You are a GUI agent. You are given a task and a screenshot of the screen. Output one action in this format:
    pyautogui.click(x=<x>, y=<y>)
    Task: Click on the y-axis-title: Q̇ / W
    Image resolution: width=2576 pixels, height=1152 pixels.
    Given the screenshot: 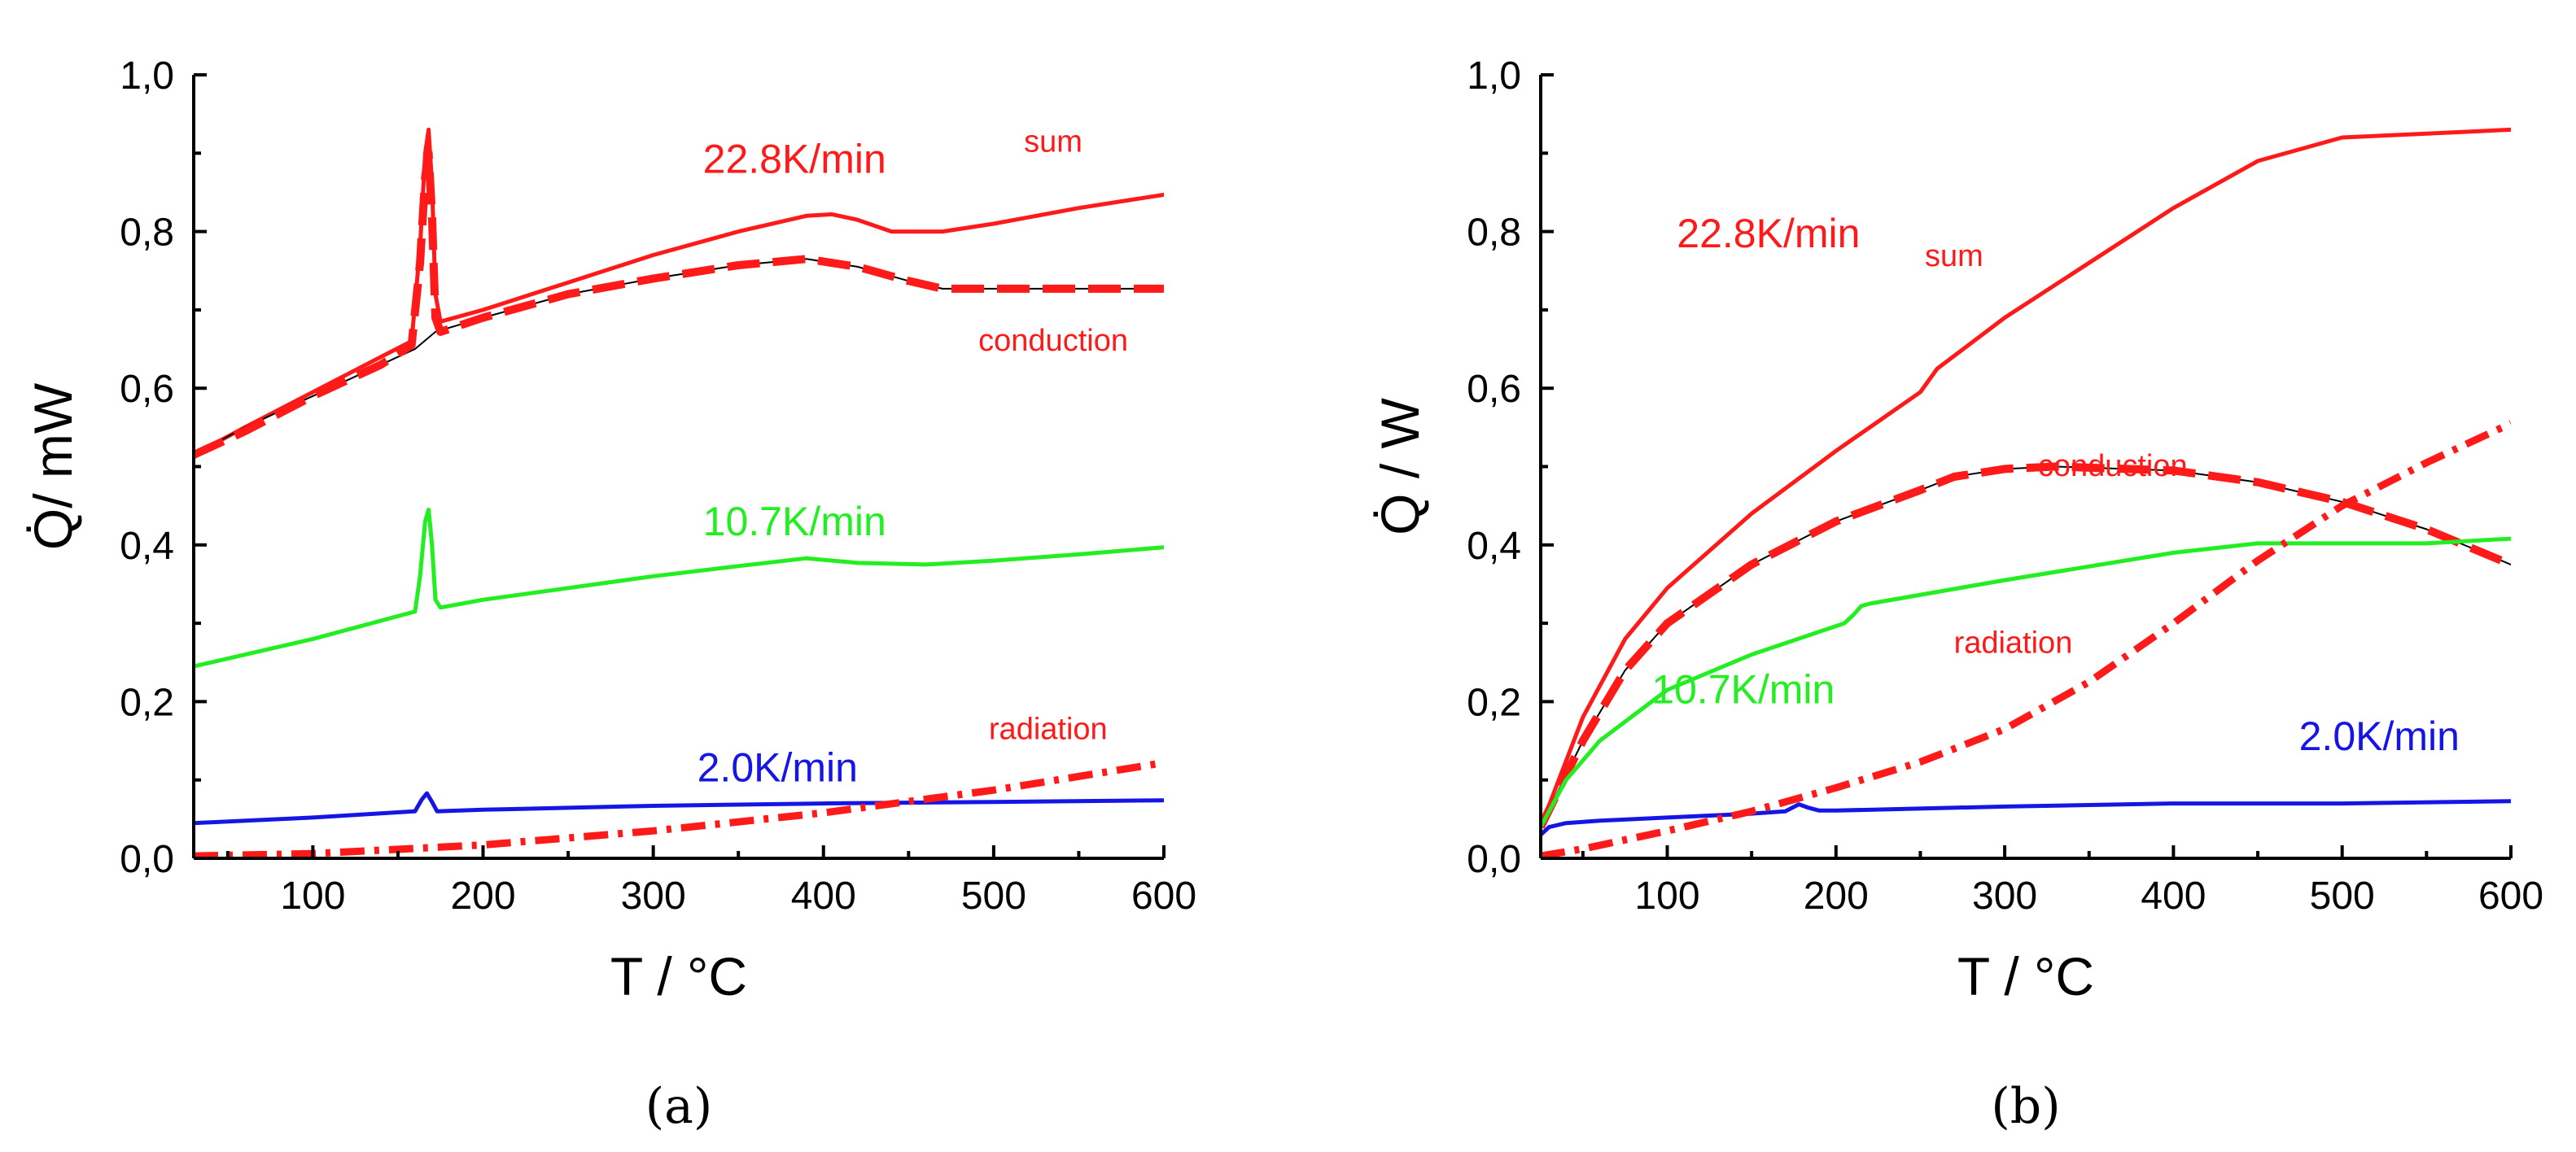 What is the action you would take?
    pyautogui.click(x=1400, y=466)
    